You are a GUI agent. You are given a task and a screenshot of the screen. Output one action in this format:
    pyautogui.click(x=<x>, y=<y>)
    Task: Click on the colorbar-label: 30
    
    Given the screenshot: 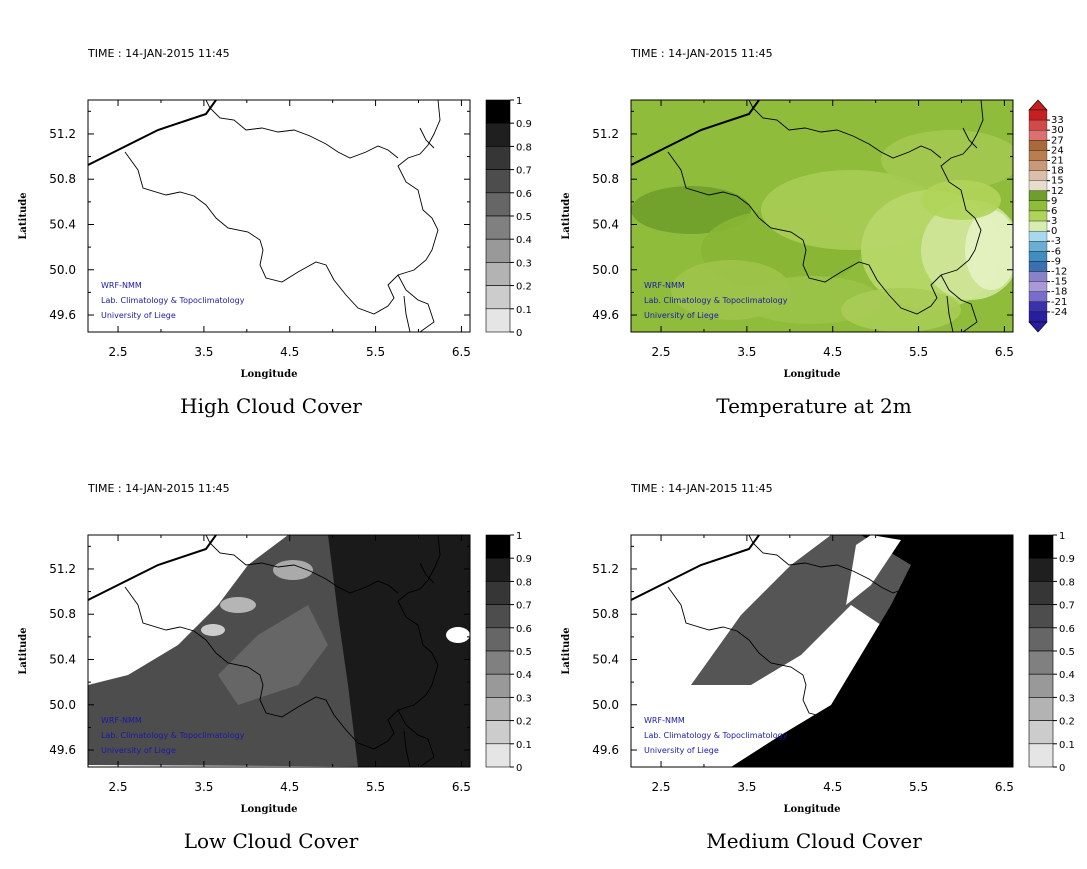 What is the action you would take?
    pyautogui.click(x=1057, y=130)
    